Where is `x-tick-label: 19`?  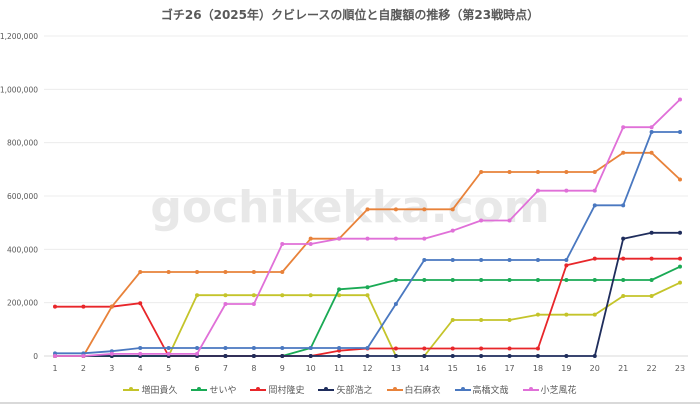 x-tick-label: 19 is located at coordinates (566, 368).